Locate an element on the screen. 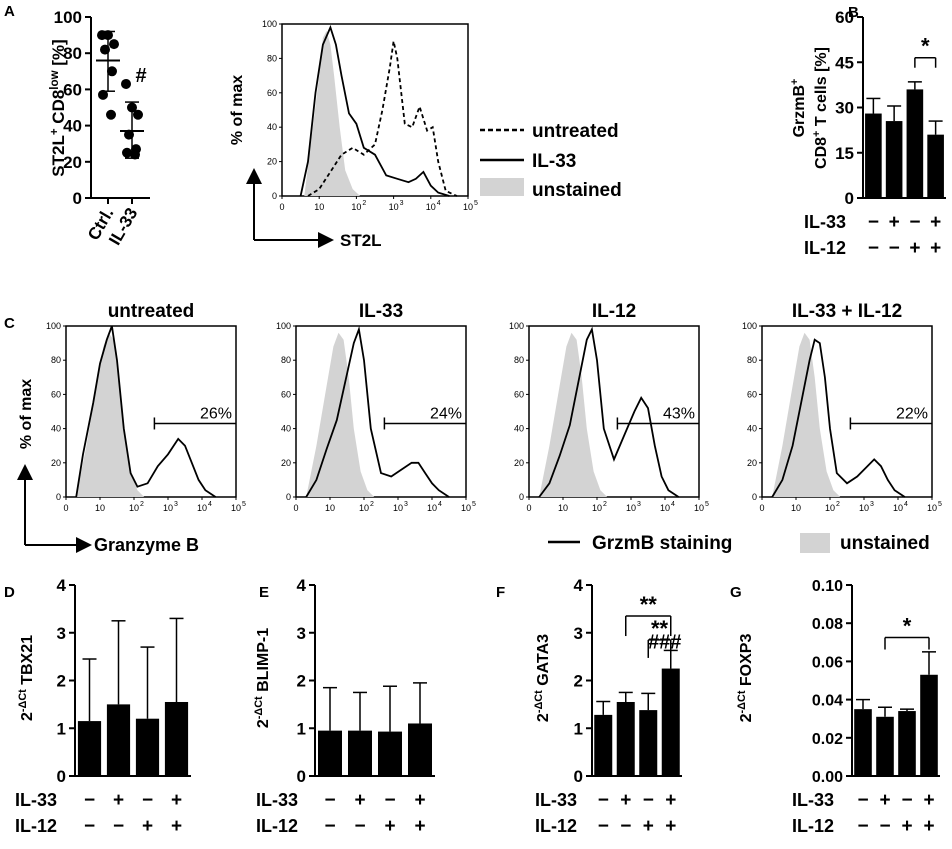  E-ytick-label: 0 is located at coordinates (301, 776).